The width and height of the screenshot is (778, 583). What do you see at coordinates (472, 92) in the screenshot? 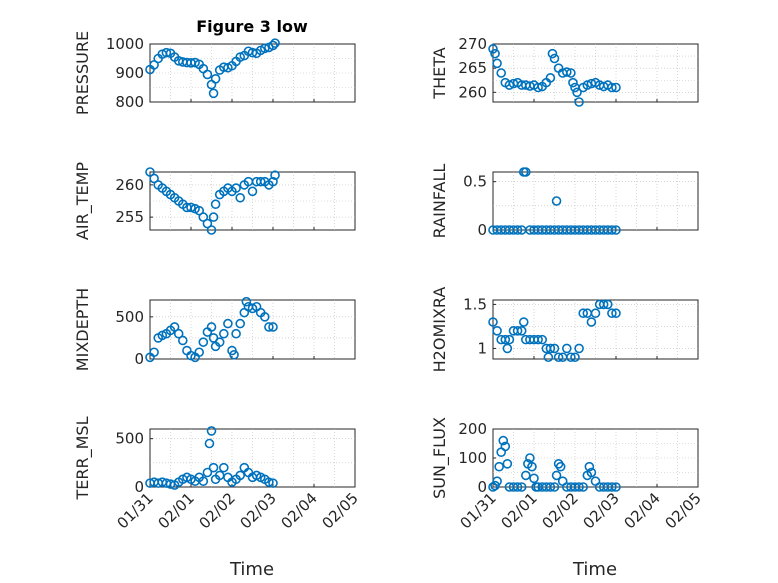
I see `y-tick-label: 260` at bounding box center [472, 92].